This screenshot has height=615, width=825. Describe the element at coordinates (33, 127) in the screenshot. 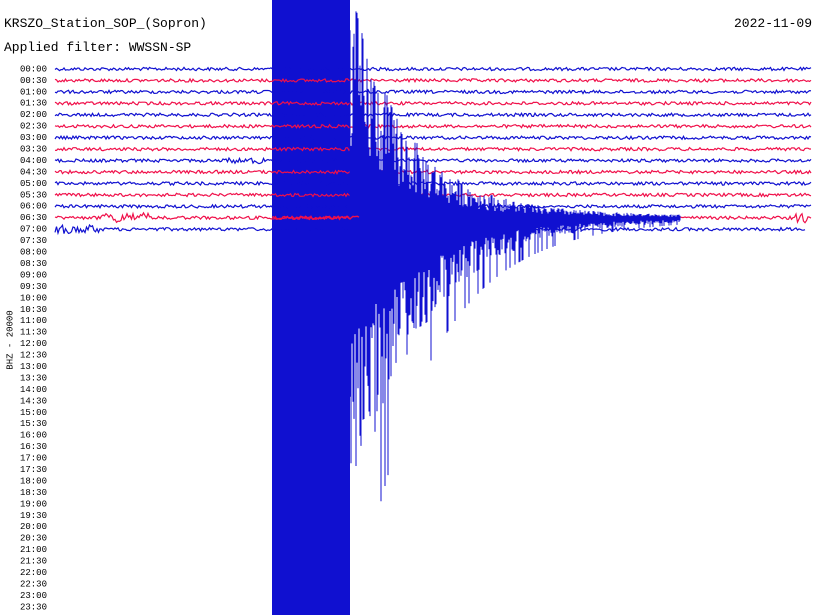

I see `time-label: 02:30` at that location.